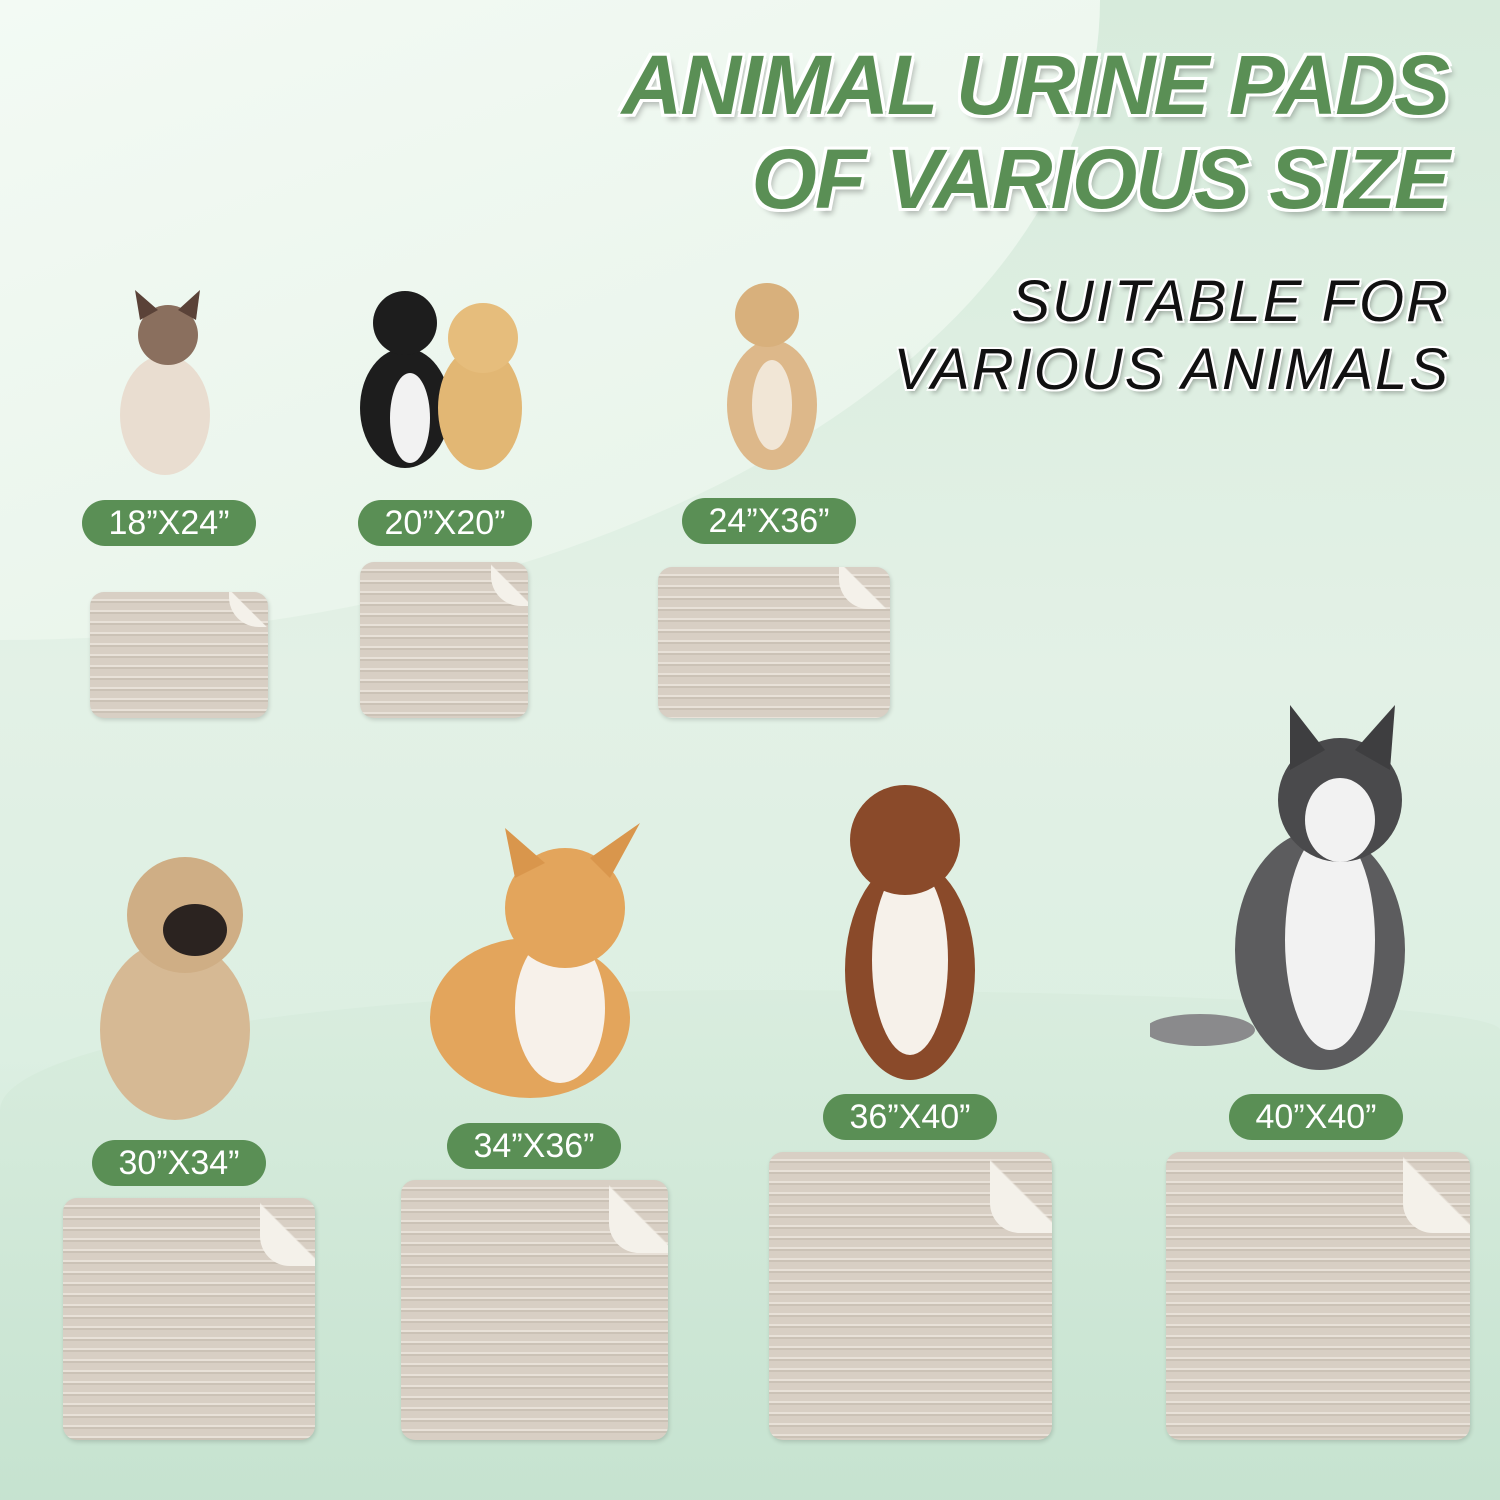 The height and width of the screenshot is (1500, 1500). What do you see at coordinates (179, 655) in the screenshot?
I see `pad-18x24` at bounding box center [179, 655].